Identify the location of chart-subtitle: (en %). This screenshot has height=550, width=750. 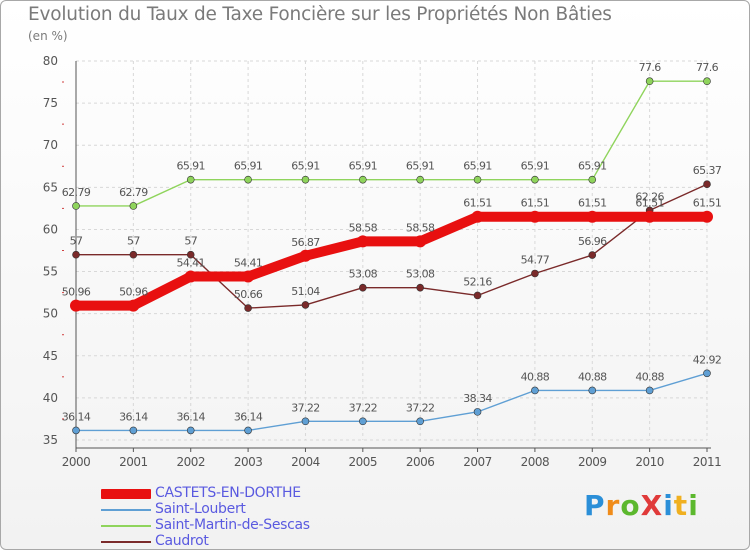
(48, 36).